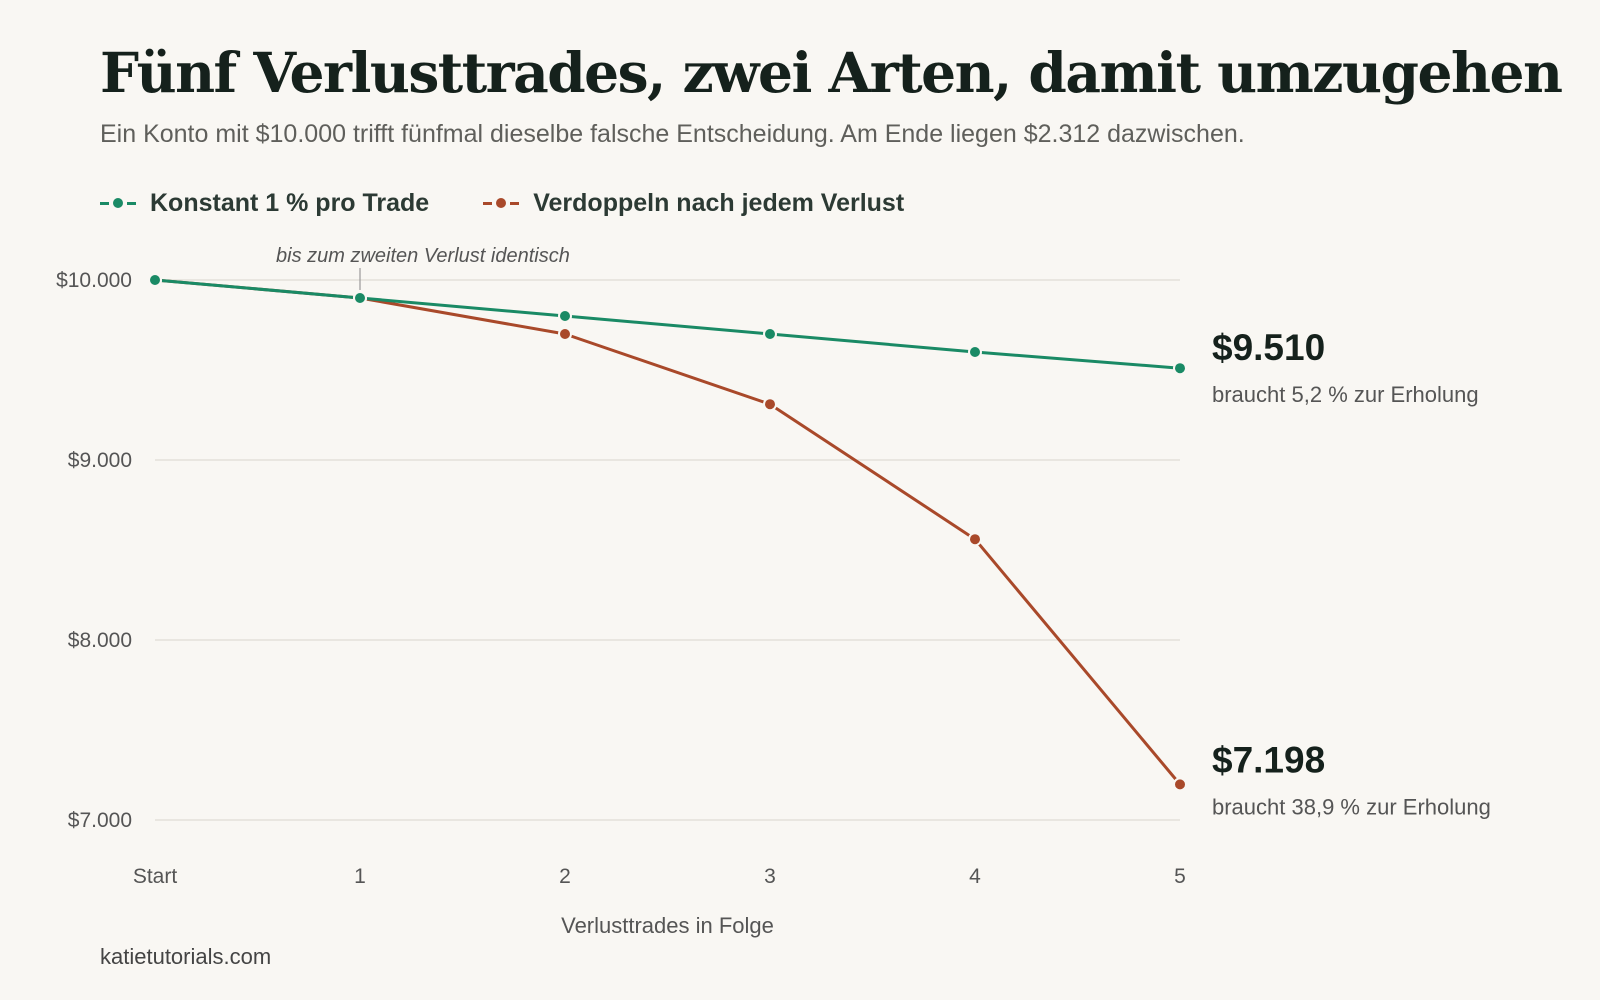 The image size is (1600, 1000). What do you see at coordinates (118, 203) in the screenshot?
I see `legend-swatch-constant` at bounding box center [118, 203].